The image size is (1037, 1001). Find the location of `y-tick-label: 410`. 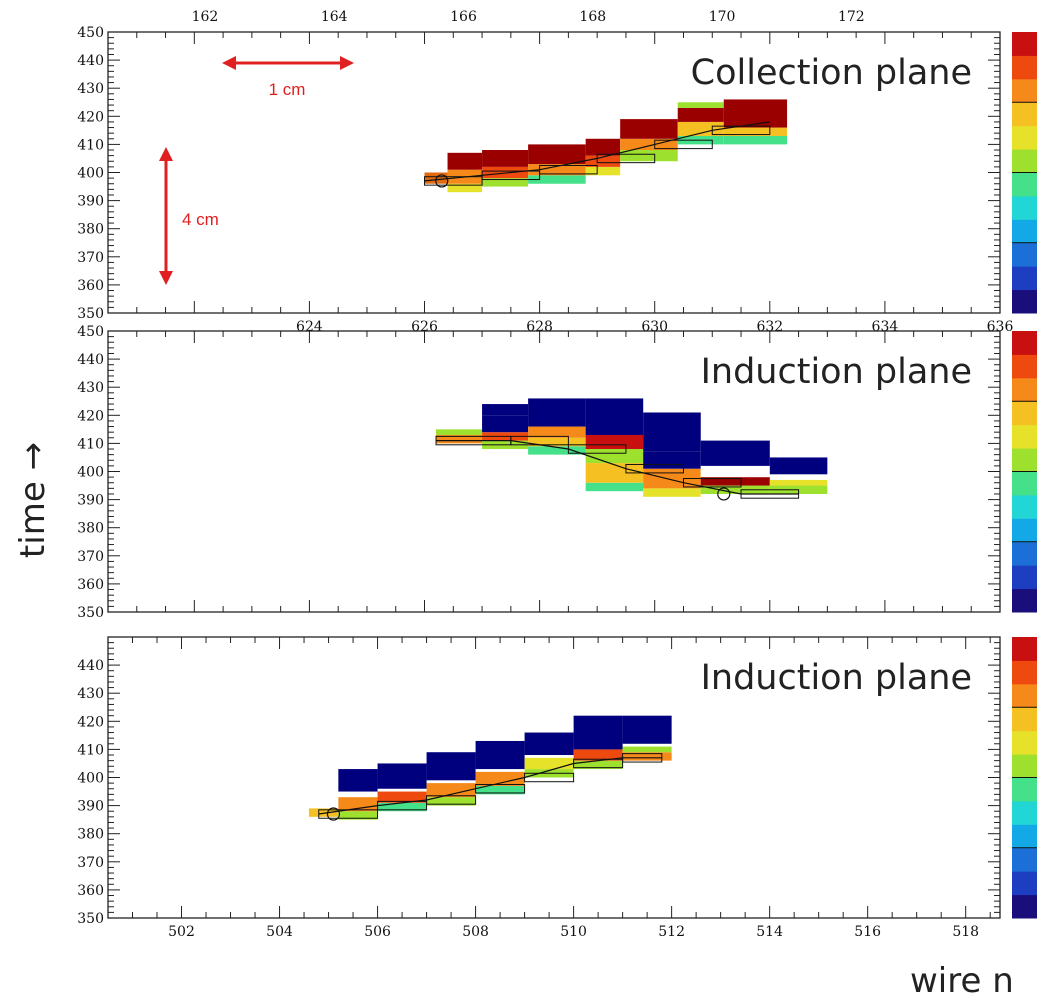

y-tick-label: 410 is located at coordinates (90, 750).